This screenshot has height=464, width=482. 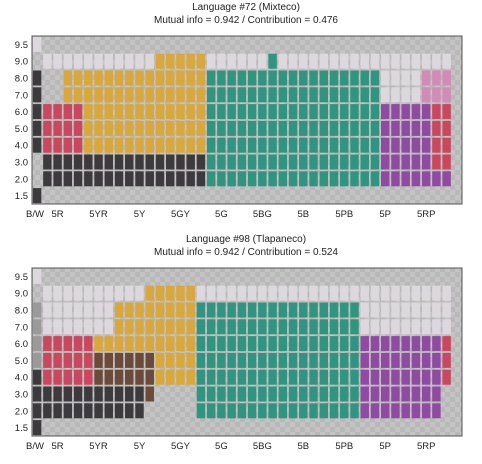 I want to click on chart-title: Language #98 (Tlapaneco), so click(x=246, y=239).